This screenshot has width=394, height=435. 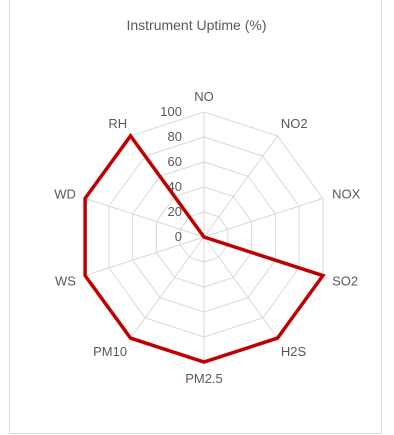 What do you see at coordinates (110, 351) in the screenshot?
I see `category-label: PM10` at bounding box center [110, 351].